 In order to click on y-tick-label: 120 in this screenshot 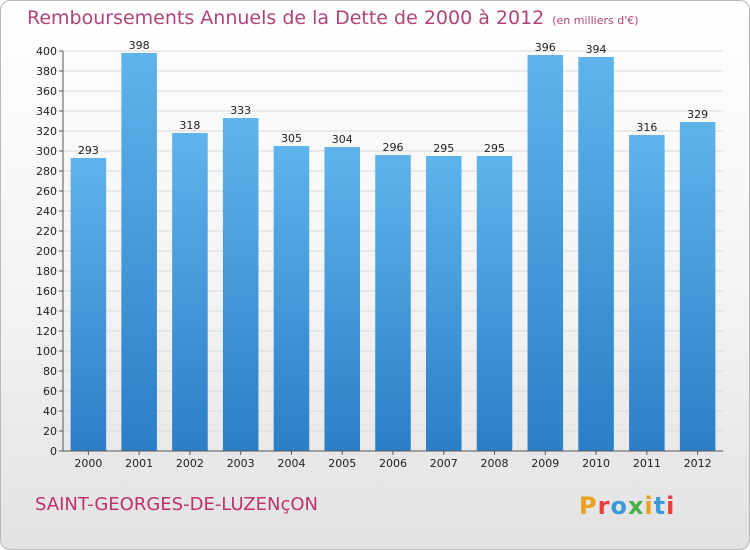, I will do `click(46, 331)`.